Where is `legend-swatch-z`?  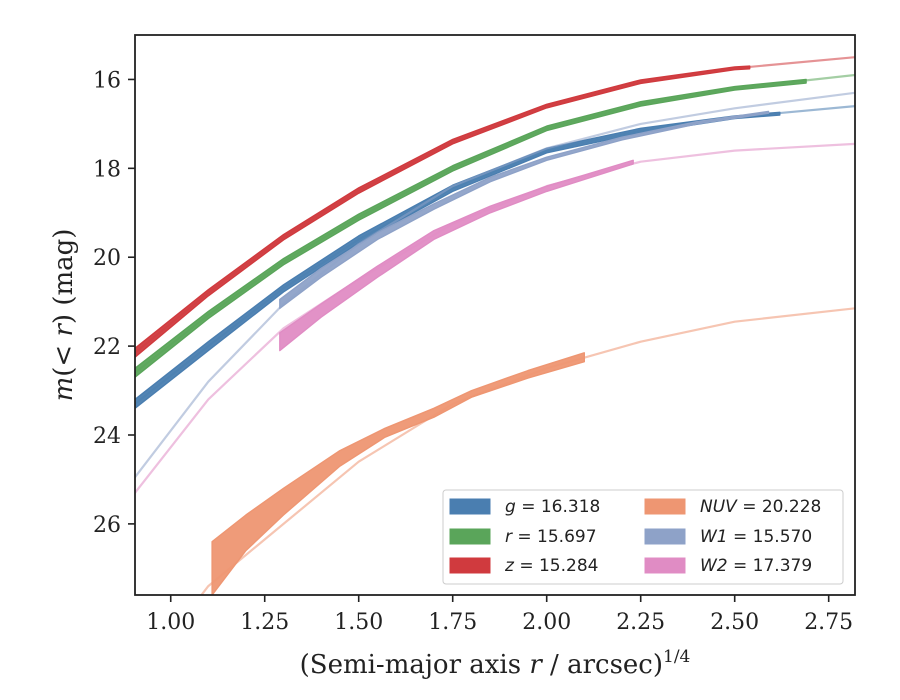 legend-swatch-z is located at coordinates (470, 565).